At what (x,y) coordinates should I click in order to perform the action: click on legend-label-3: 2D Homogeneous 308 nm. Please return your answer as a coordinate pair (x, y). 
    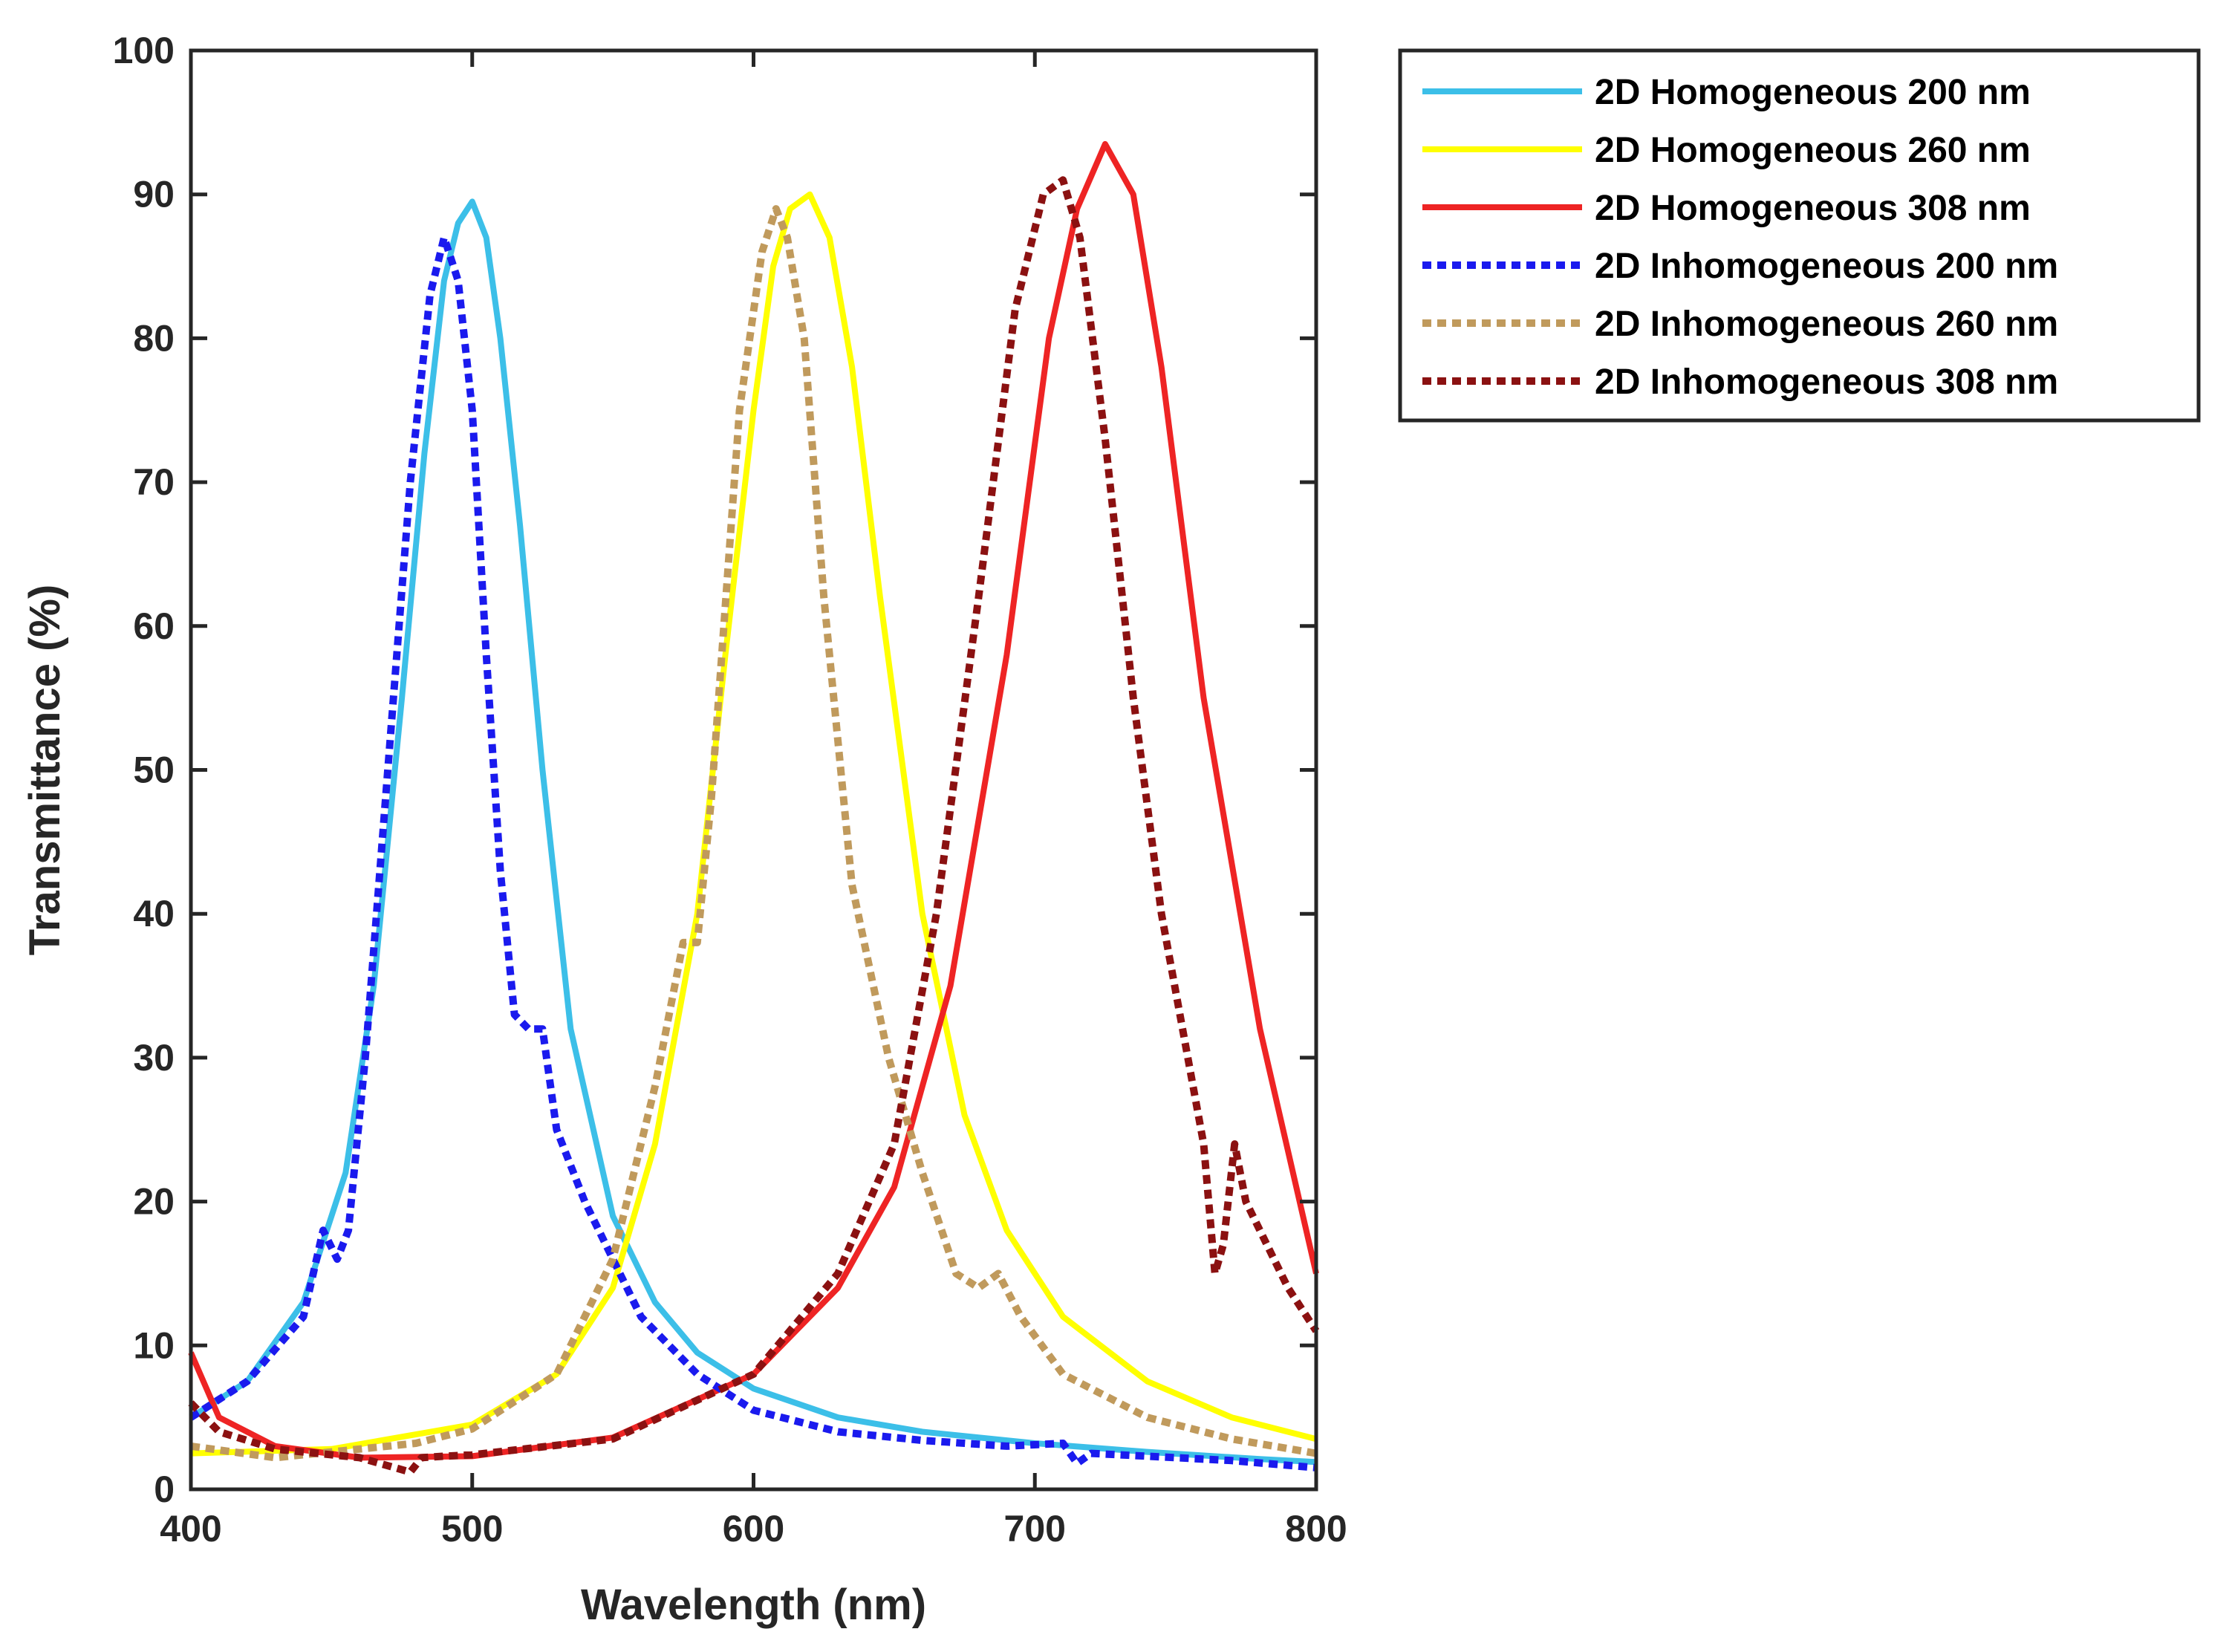
    Looking at the image, I should click on (1813, 209).